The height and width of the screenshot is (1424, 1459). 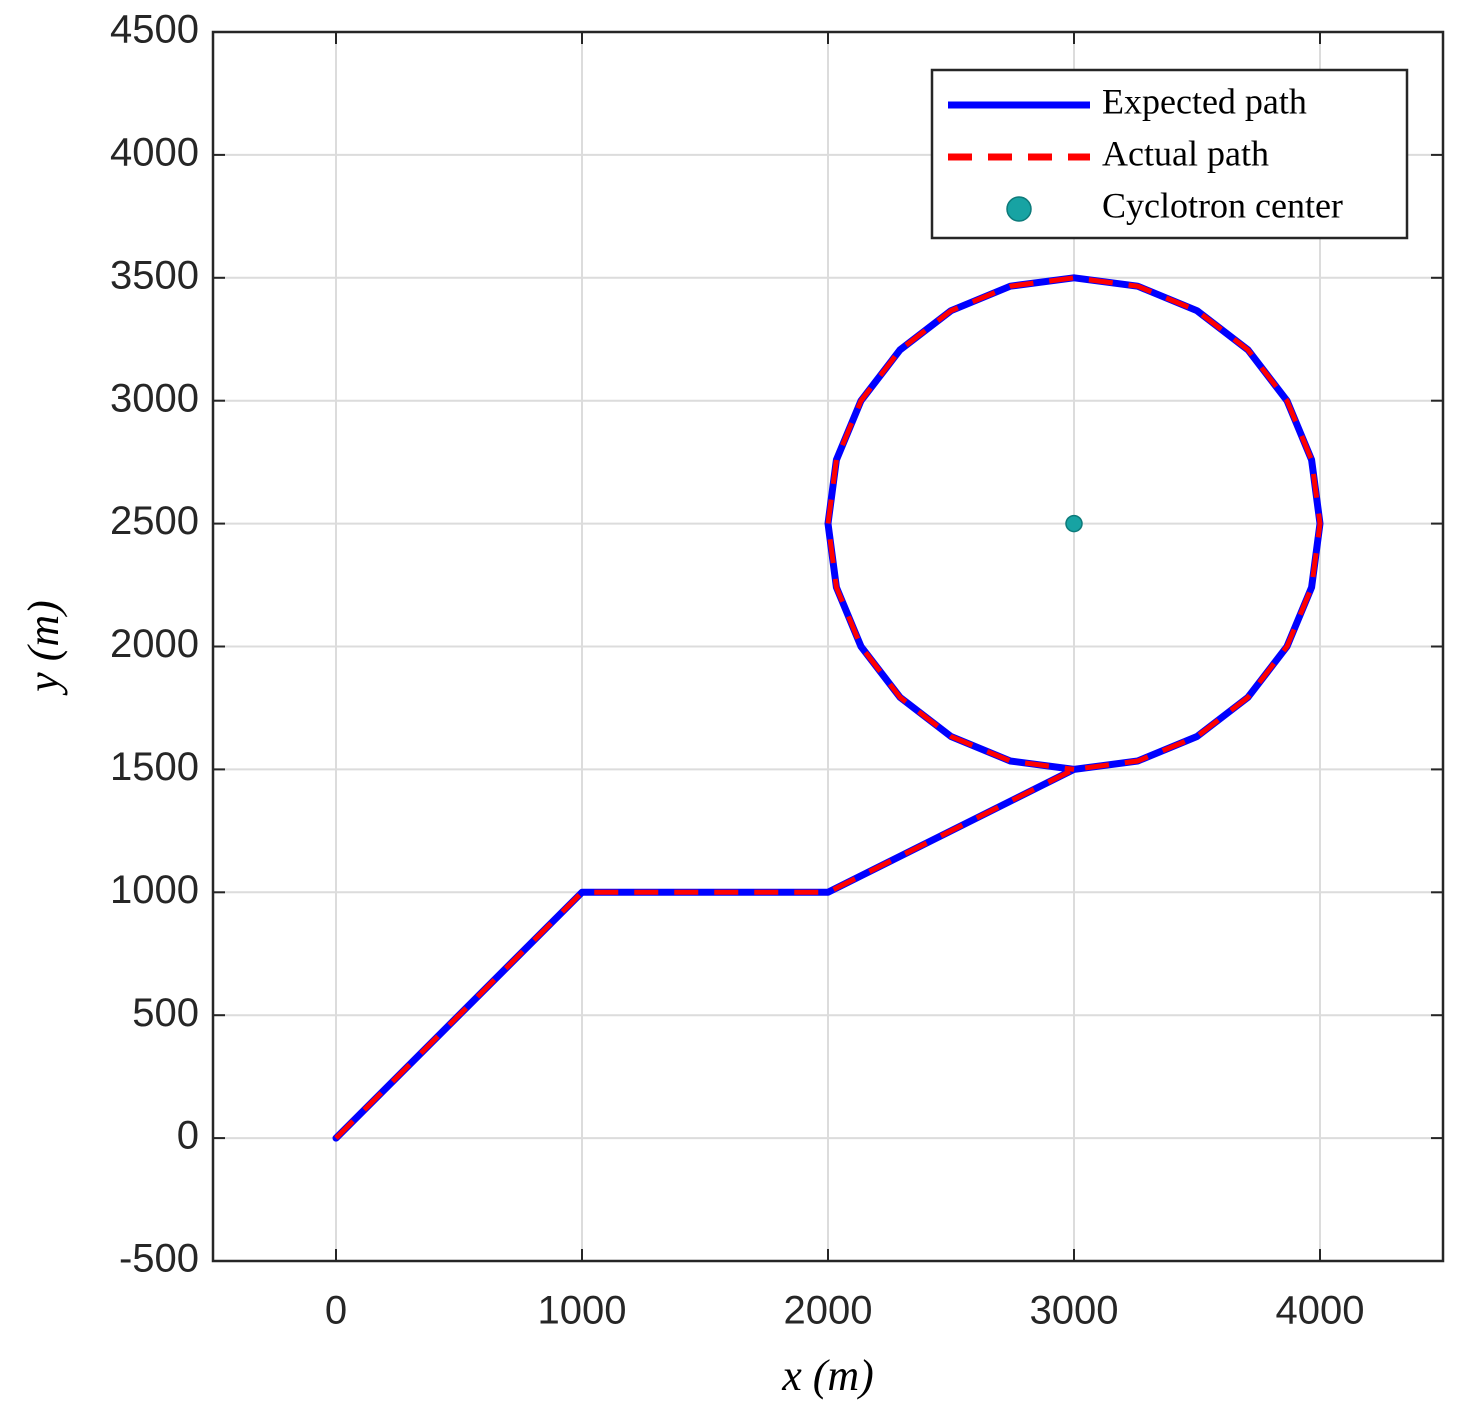 What do you see at coordinates (154, 890) in the screenshot?
I see `y-tick-label: 1000` at bounding box center [154, 890].